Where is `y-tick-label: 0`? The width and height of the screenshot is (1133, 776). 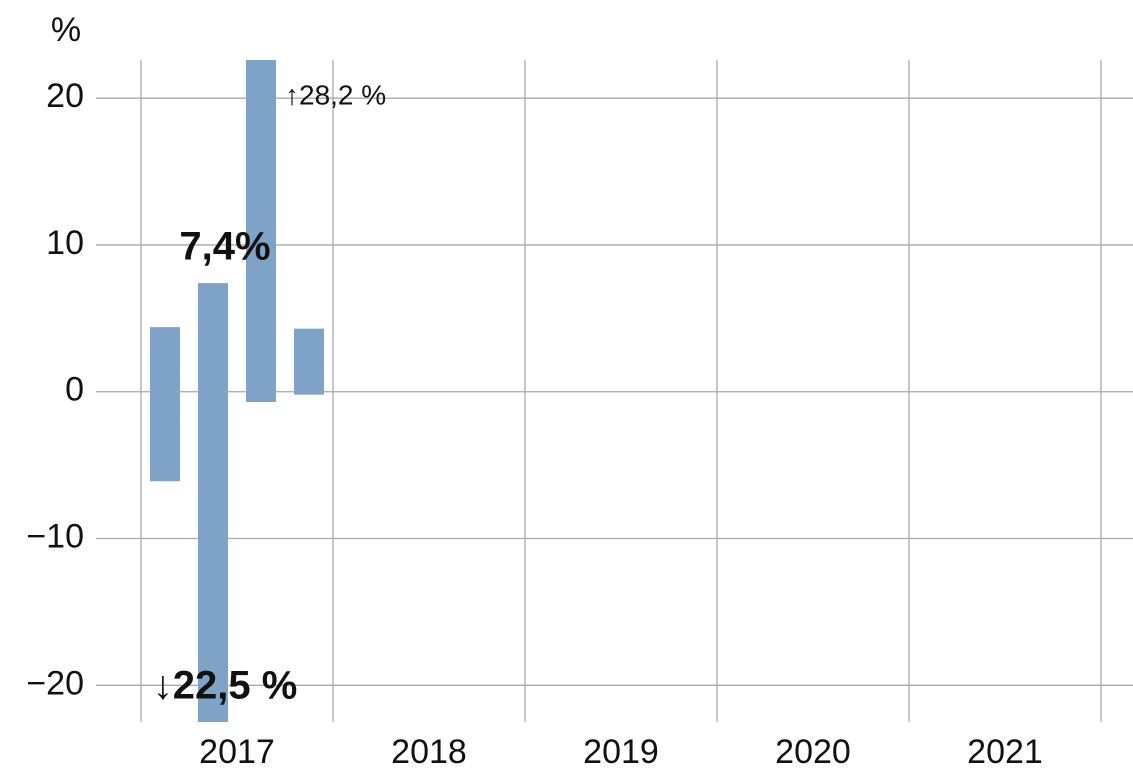
y-tick-label: 0 is located at coordinates (74, 390).